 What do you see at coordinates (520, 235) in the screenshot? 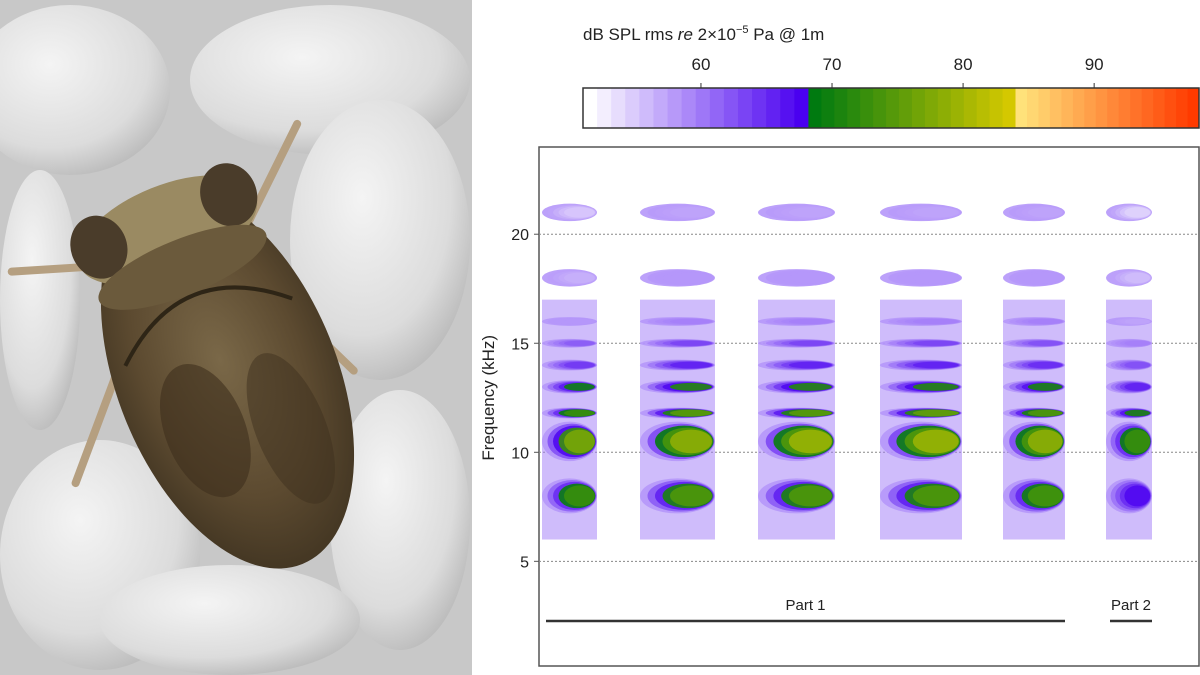
I see `y-tick-label: 20` at bounding box center [520, 235].